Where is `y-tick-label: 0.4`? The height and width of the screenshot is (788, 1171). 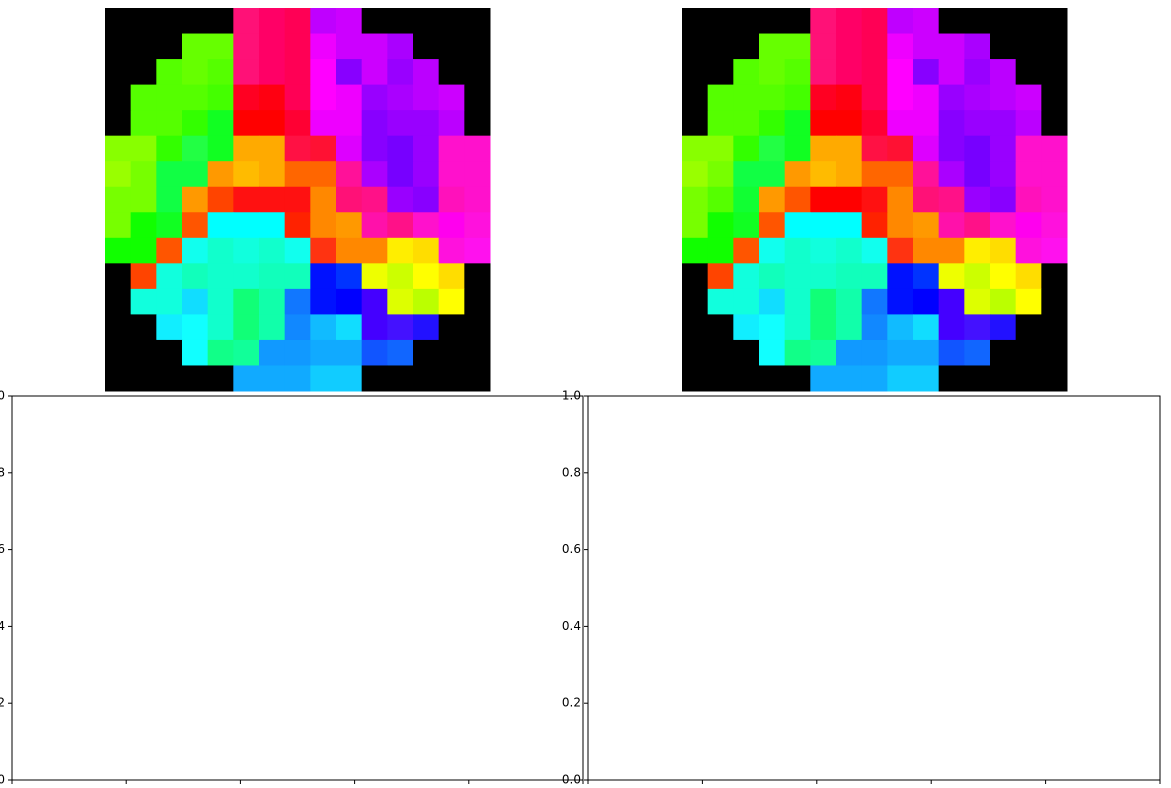
y-tick-label: 0.4 is located at coordinates (2, 626).